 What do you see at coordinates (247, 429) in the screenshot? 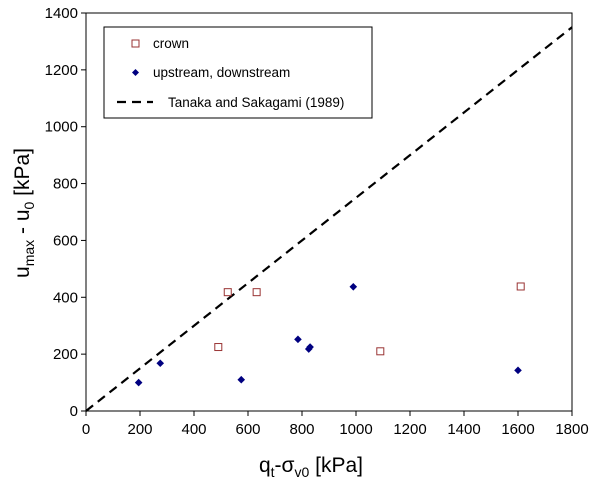
I see `x-tick-label: 600` at bounding box center [247, 429].